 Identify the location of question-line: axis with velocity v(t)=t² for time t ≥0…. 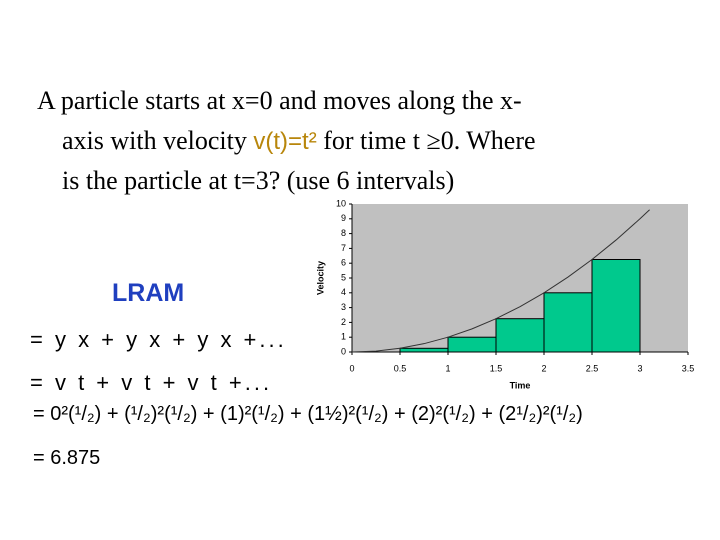
(299, 141).